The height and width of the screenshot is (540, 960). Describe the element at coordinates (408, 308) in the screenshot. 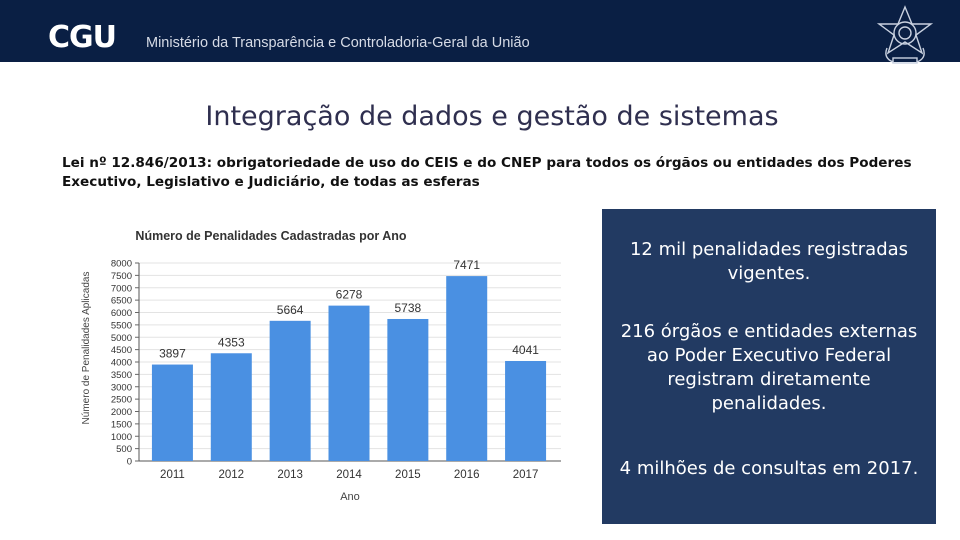

I see `bar-value-label: 5738` at that location.